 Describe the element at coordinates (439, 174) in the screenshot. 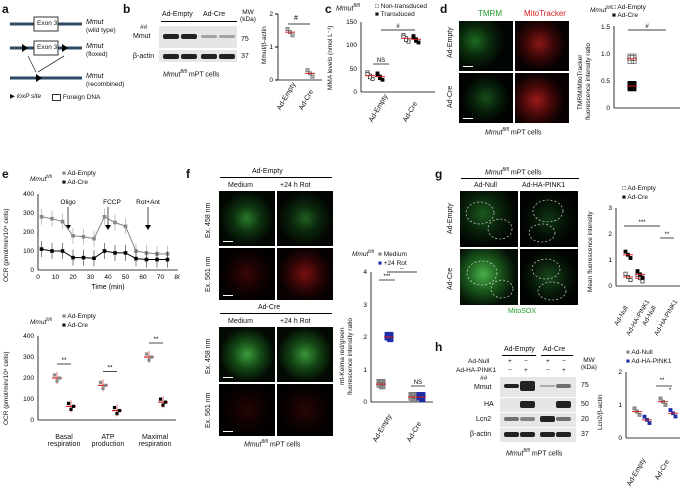

I see `panel-label-g: g` at that location.